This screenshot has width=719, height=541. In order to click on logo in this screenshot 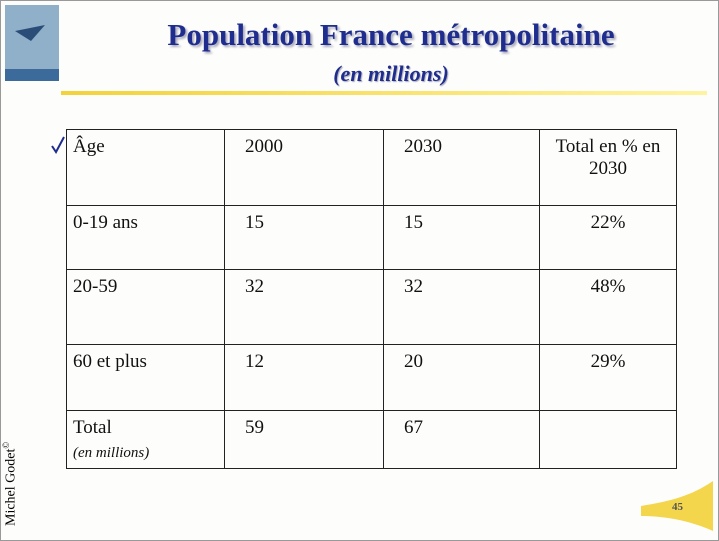, I will do `click(32, 43)`.